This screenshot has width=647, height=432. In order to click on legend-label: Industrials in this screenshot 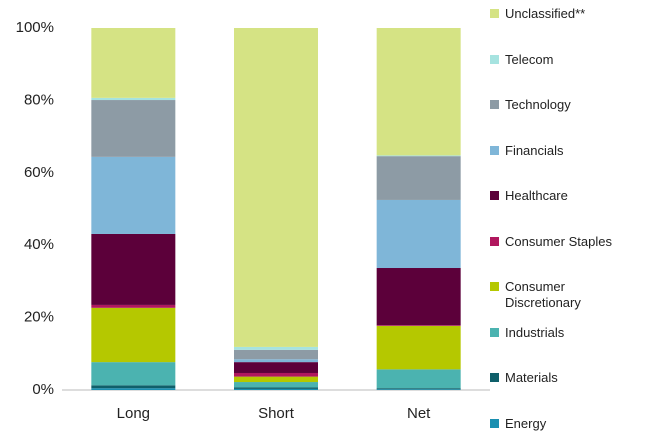, I will do `click(535, 332)`.